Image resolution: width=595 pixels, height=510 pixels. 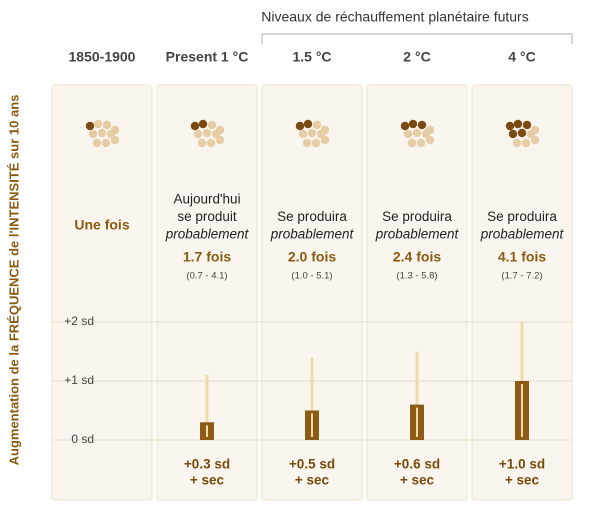 I want to click on frequency-range: (1.3 - 5.8), so click(x=416, y=276).